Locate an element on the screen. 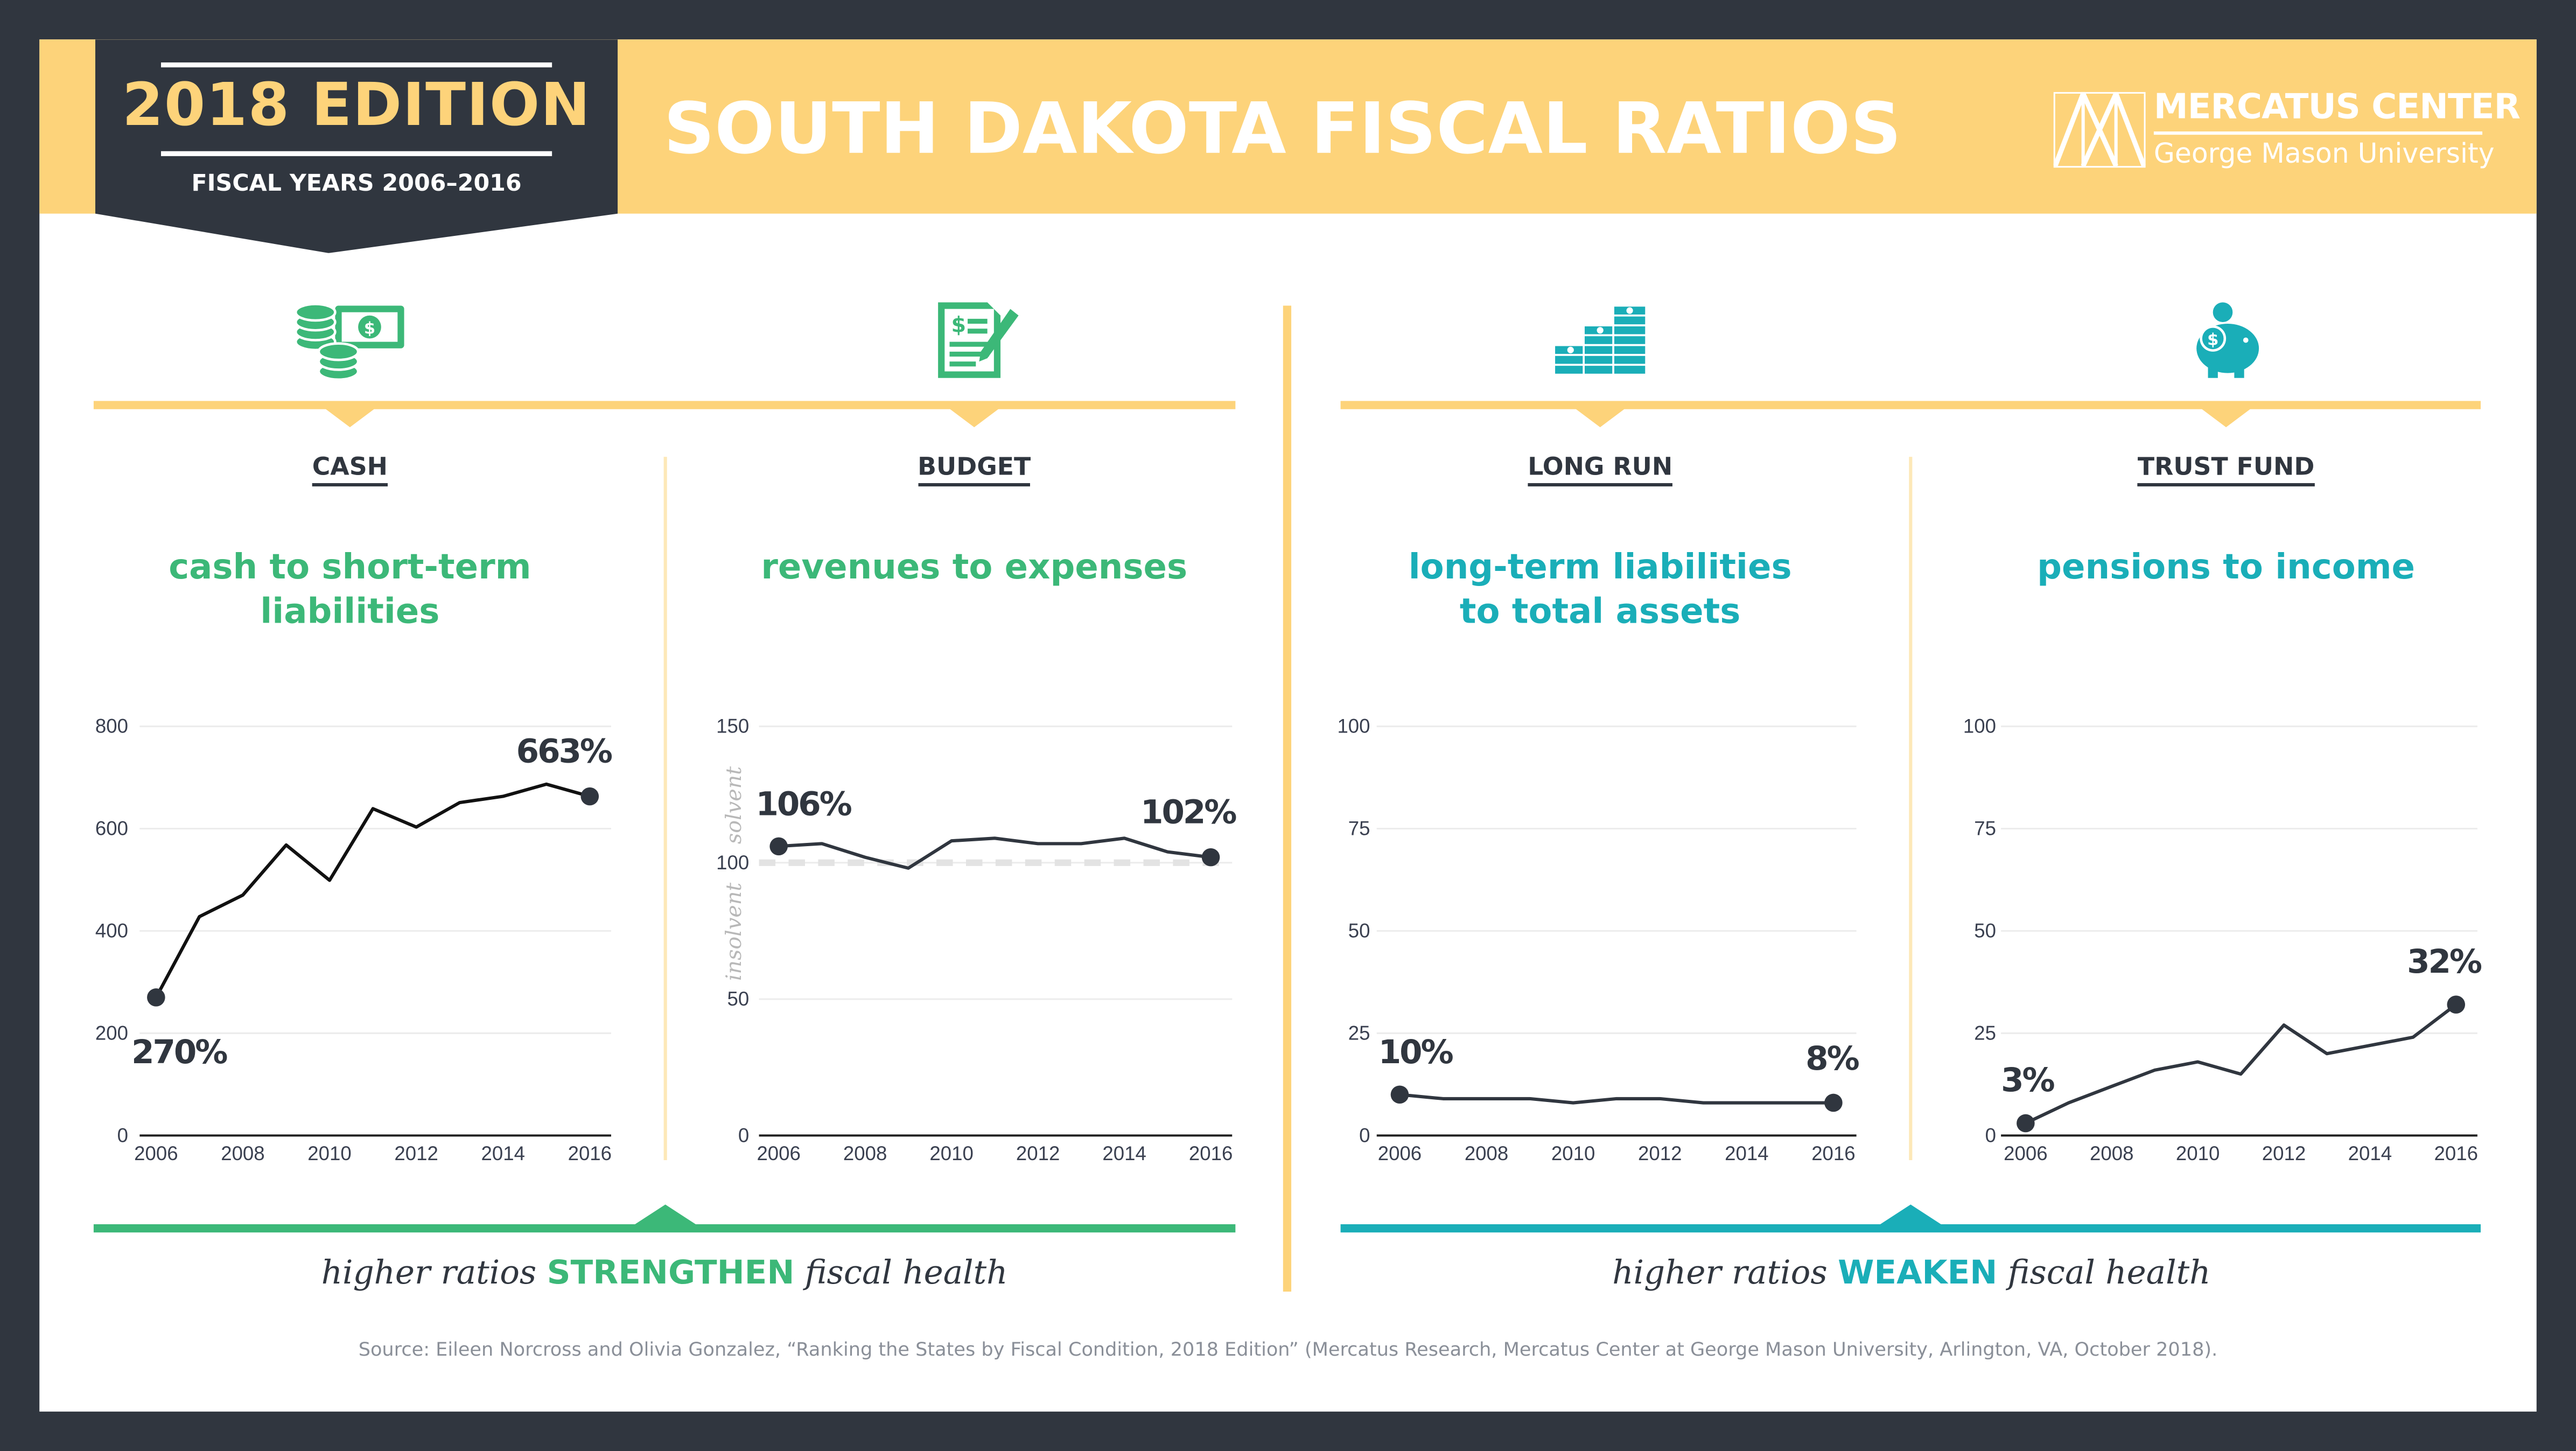 The image size is (2576, 1451). piggy-bank-icon: $ is located at coordinates (2227, 340).